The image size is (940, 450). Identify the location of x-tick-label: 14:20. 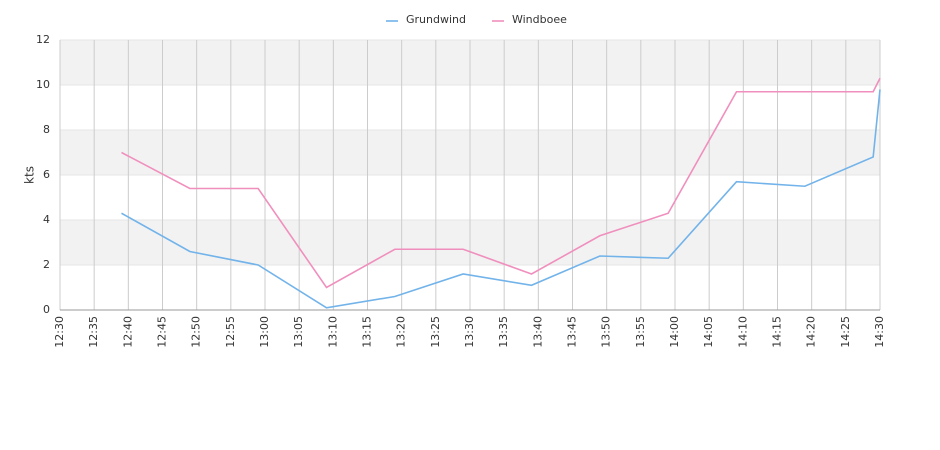
(811, 332).